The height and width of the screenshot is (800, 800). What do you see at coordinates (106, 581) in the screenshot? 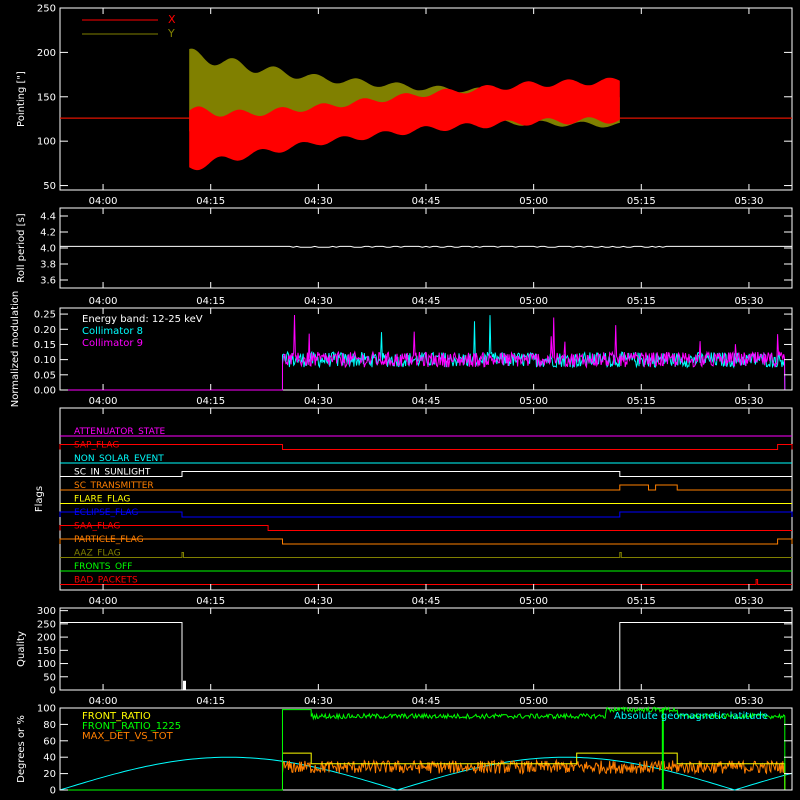
I see `flag-label: BAD_PACKETS` at bounding box center [106, 581].